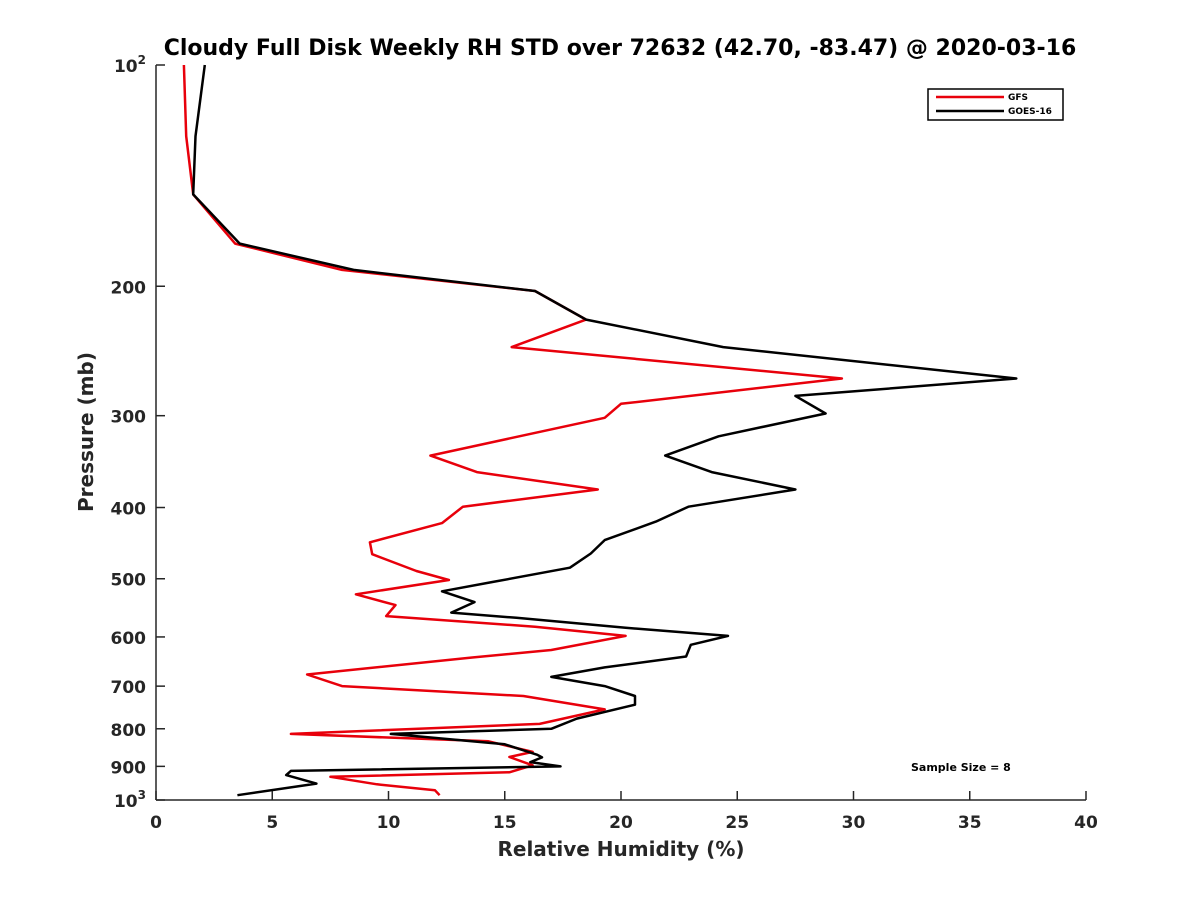  I want to click on y-tick-label: 700, so click(129, 688).